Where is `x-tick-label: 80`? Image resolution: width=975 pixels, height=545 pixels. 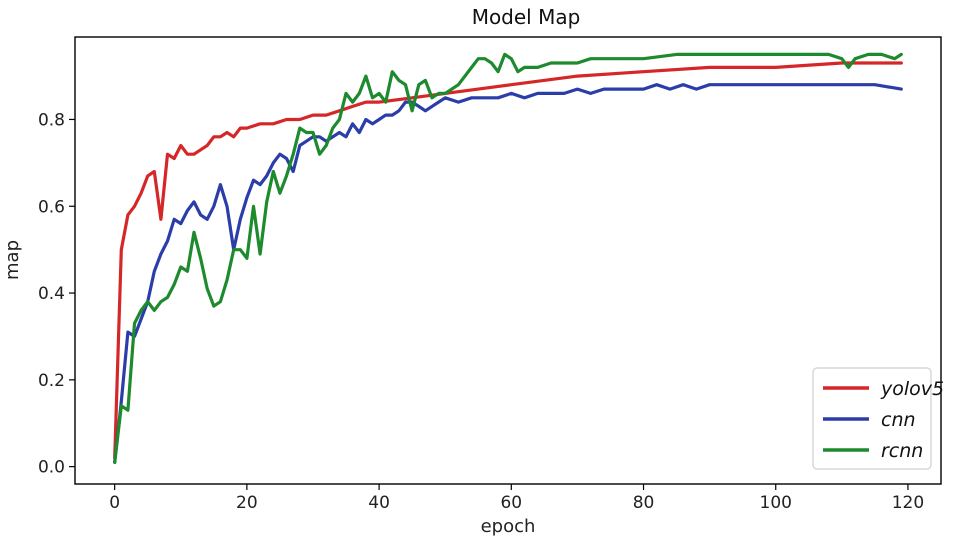
x-tick-label: 80 is located at coordinates (644, 503).